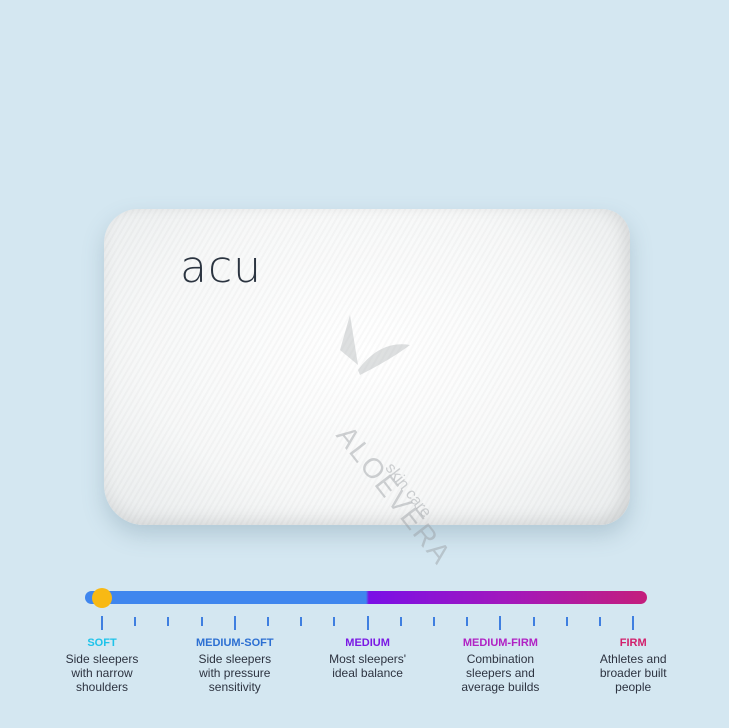 This screenshot has width=729, height=728. What do you see at coordinates (375, 345) in the screenshot?
I see `aloe-leaf-icon` at bounding box center [375, 345].